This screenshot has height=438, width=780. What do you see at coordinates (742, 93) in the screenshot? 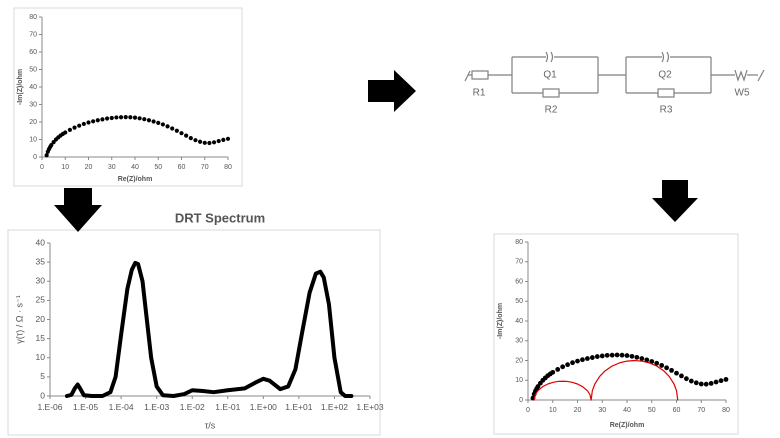
I see `circuit-label: W5` at bounding box center [742, 93].